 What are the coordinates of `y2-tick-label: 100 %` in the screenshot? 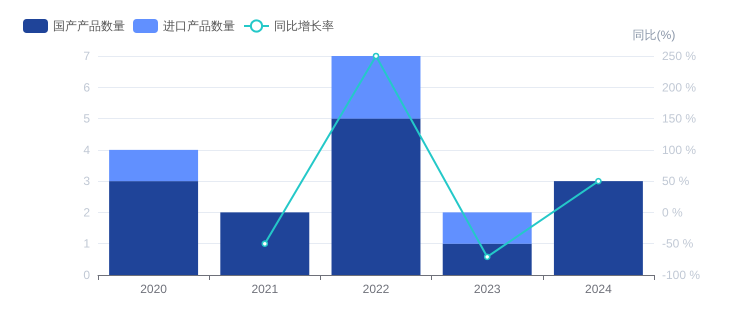 It's located at (679, 149).